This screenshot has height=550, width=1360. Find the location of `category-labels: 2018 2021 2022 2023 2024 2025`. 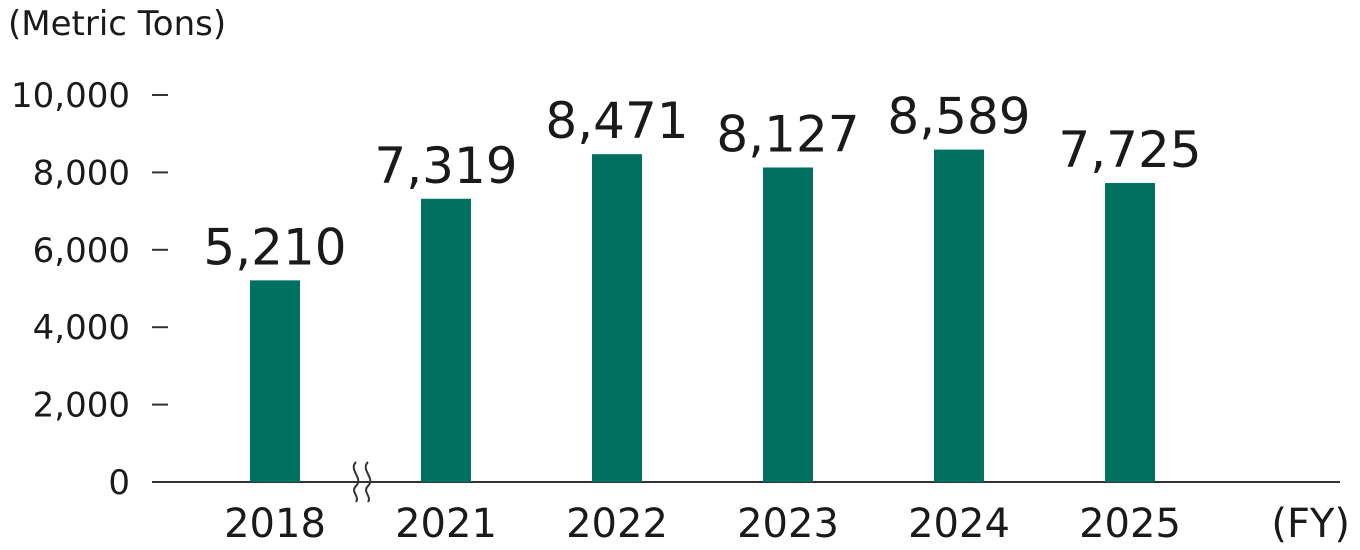

category-labels: 2018 2021 2022 2023 2024 2025 is located at coordinates (702, 524).